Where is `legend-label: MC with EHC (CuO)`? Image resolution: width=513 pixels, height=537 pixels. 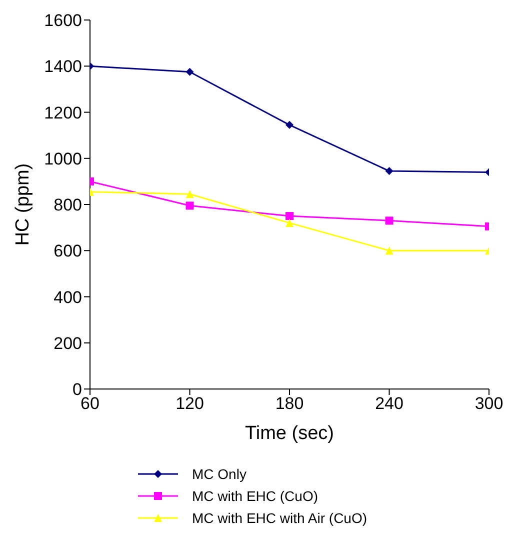
legend-label: MC with EHC (CuO) is located at coordinates (255, 496).